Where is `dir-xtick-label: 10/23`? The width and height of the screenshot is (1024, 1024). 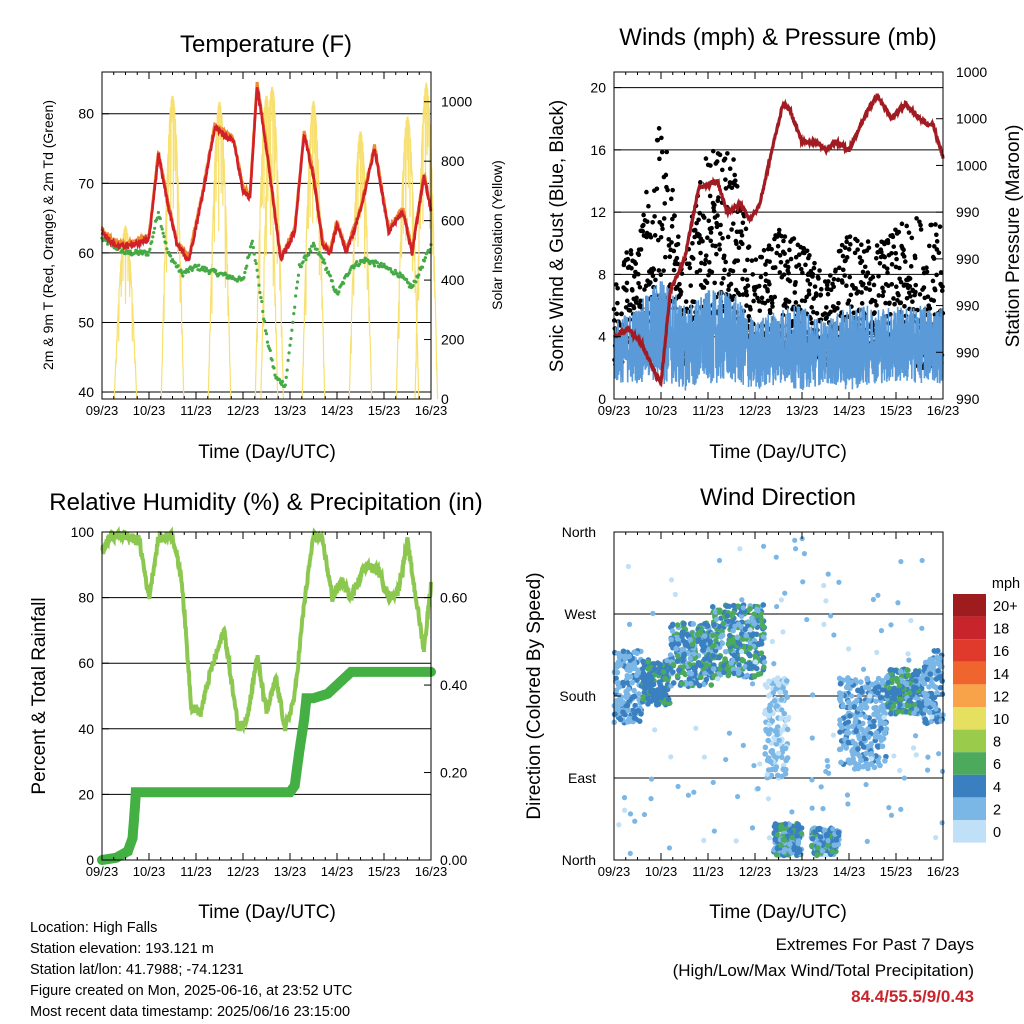 dir-xtick-label: 10/23 is located at coordinates (661, 871).